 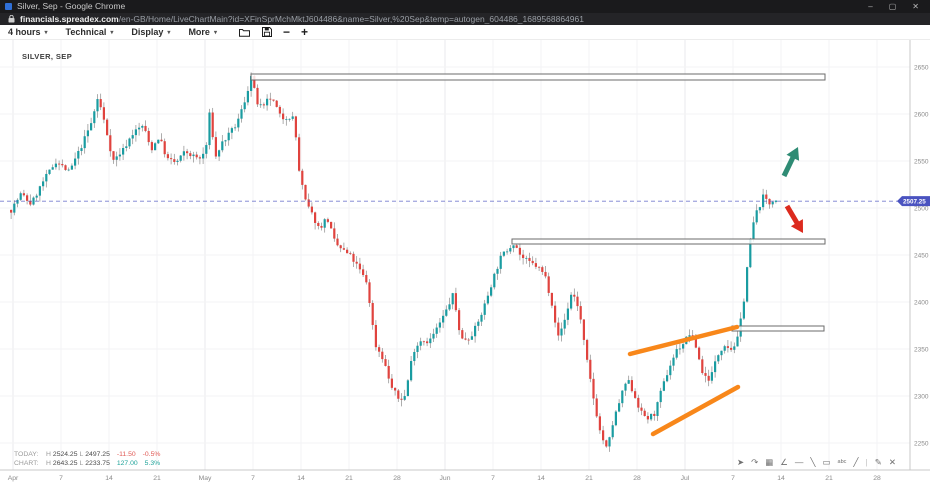 What do you see at coordinates (921, 396) in the screenshot?
I see `price-tick-label: 2300` at bounding box center [921, 396].